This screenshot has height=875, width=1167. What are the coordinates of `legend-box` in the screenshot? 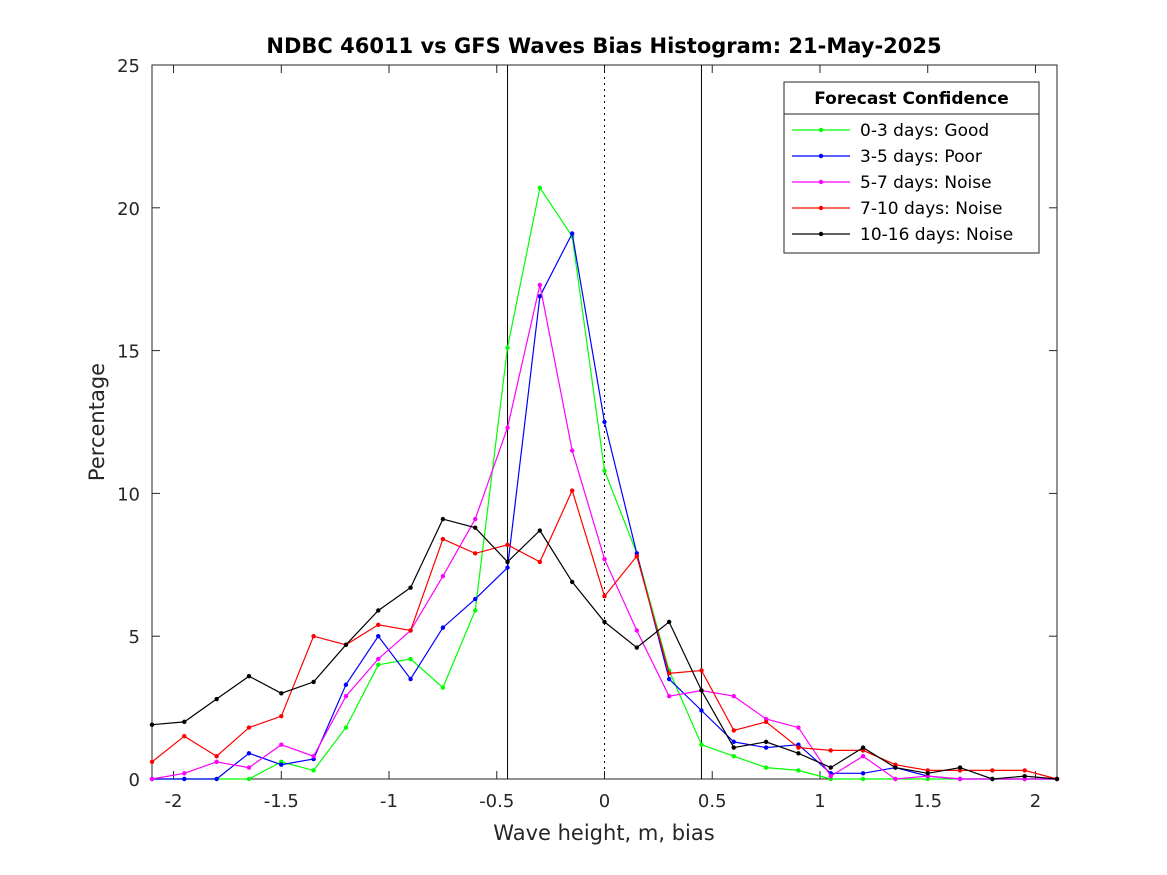 It's located at (911, 167).